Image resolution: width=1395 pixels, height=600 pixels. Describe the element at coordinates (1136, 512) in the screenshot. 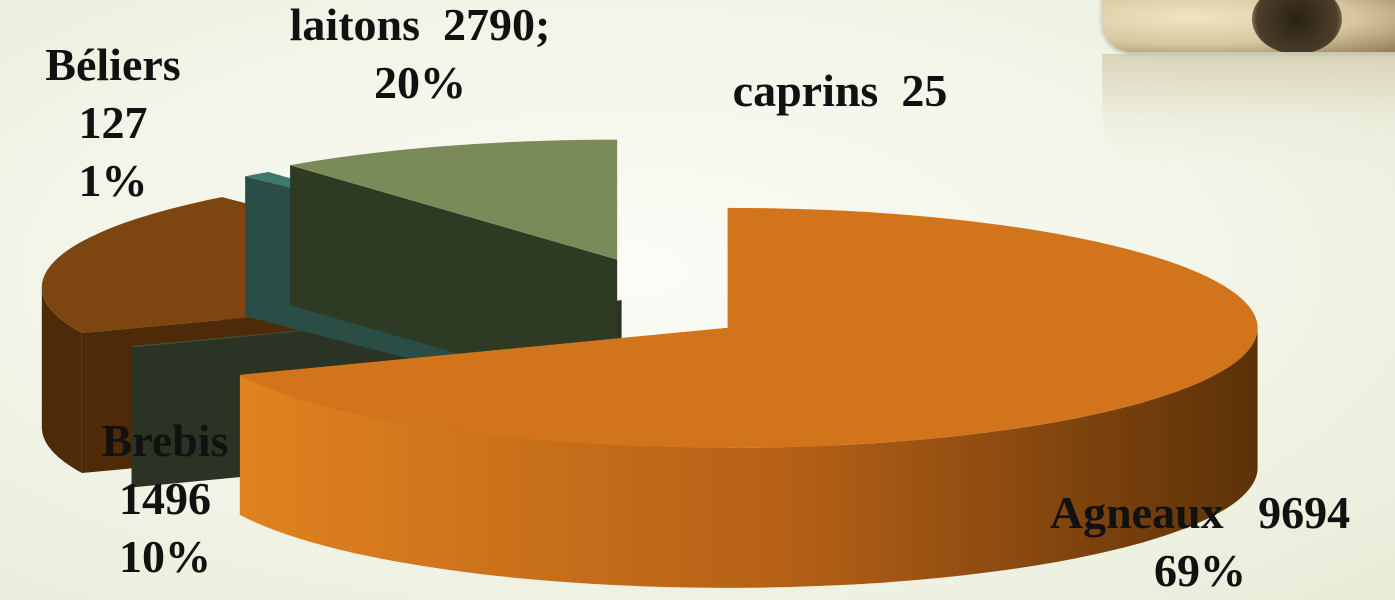

I see `label-agneaux-name: Agneaux` at that location.